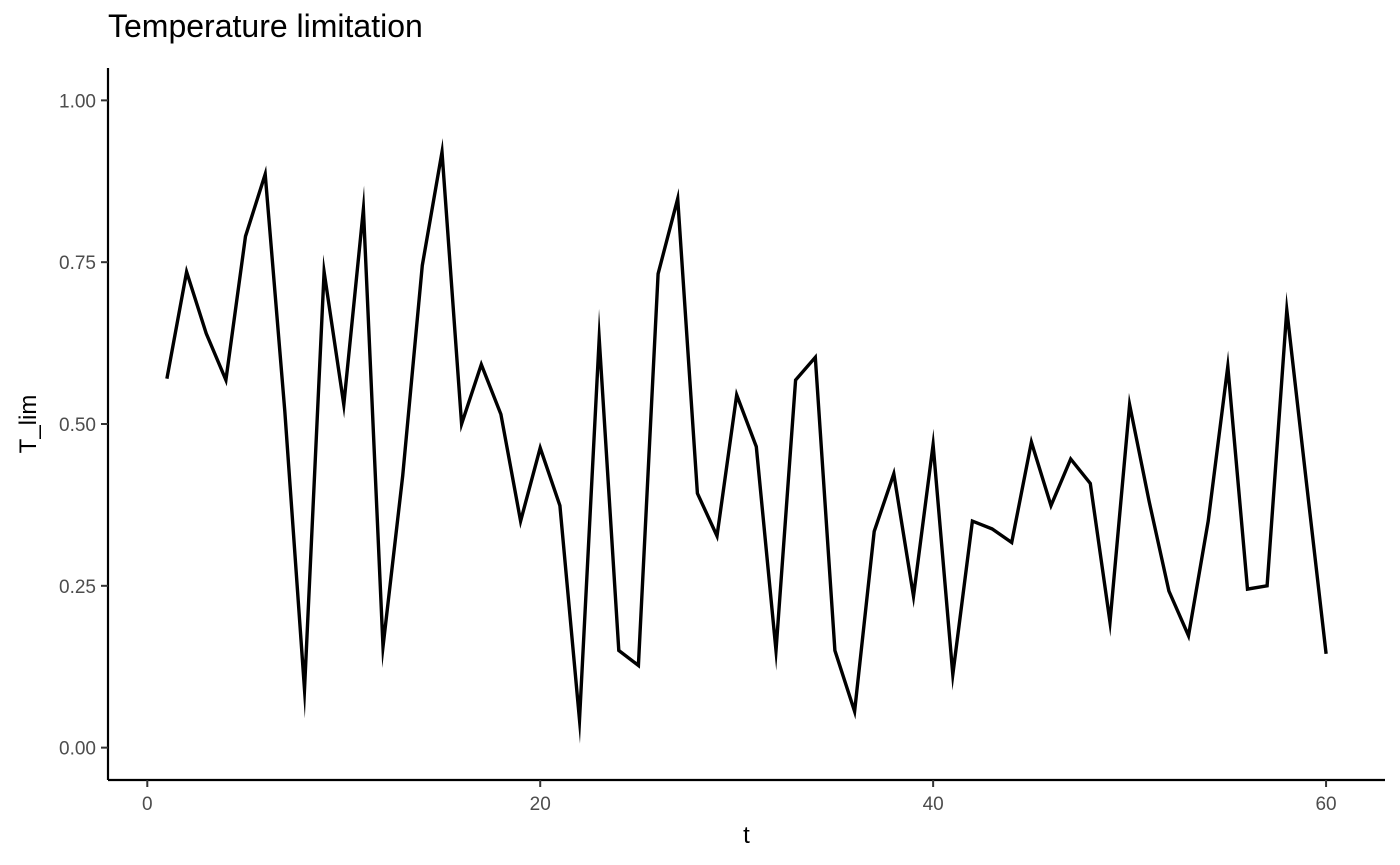 This screenshot has height=865, width=1400. What do you see at coordinates (147, 804) in the screenshot?
I see `x-tick-label: 0` at bounding box center [147, 804].